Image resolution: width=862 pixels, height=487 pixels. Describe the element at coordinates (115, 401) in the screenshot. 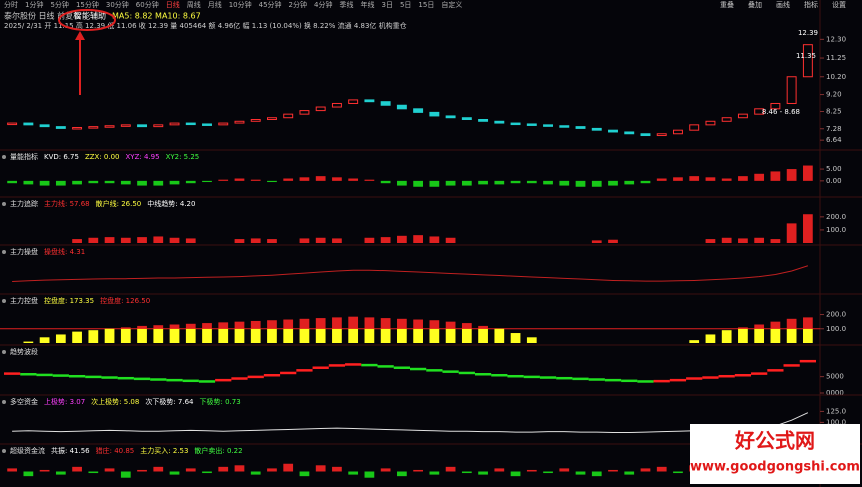

I see `legend-item: 次上极势: 5.08` at that location.